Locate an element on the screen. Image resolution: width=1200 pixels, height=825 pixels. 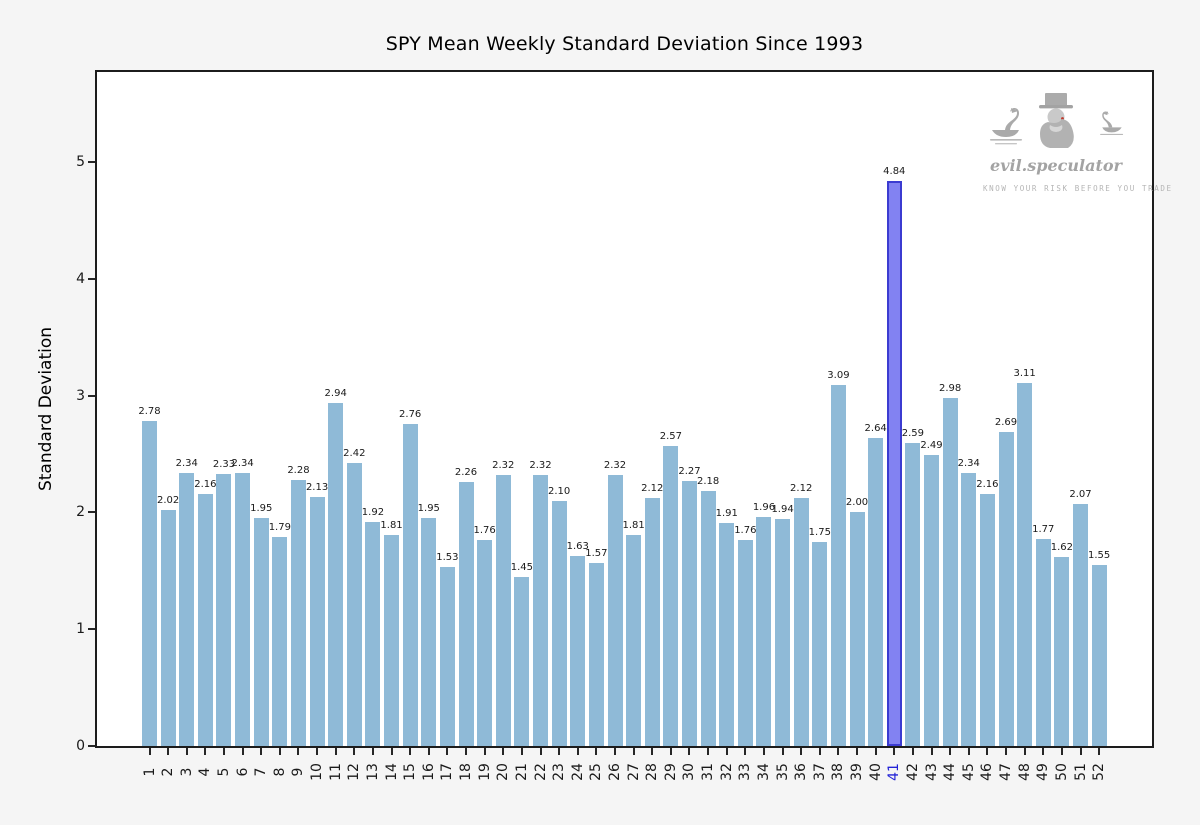
bar-value-label: 1.62 is located at coordinates (1061, 547).